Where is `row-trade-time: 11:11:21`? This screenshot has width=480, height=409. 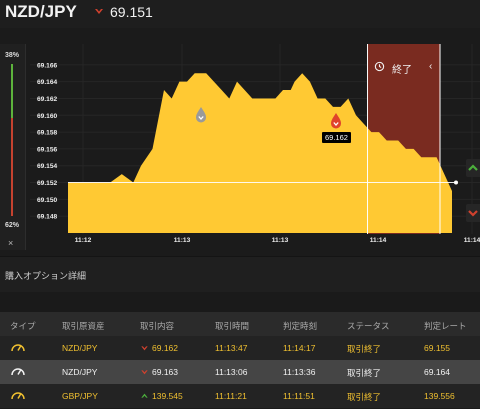 row-trade-time: 11:11:21 is located at coordinates (231, 396).